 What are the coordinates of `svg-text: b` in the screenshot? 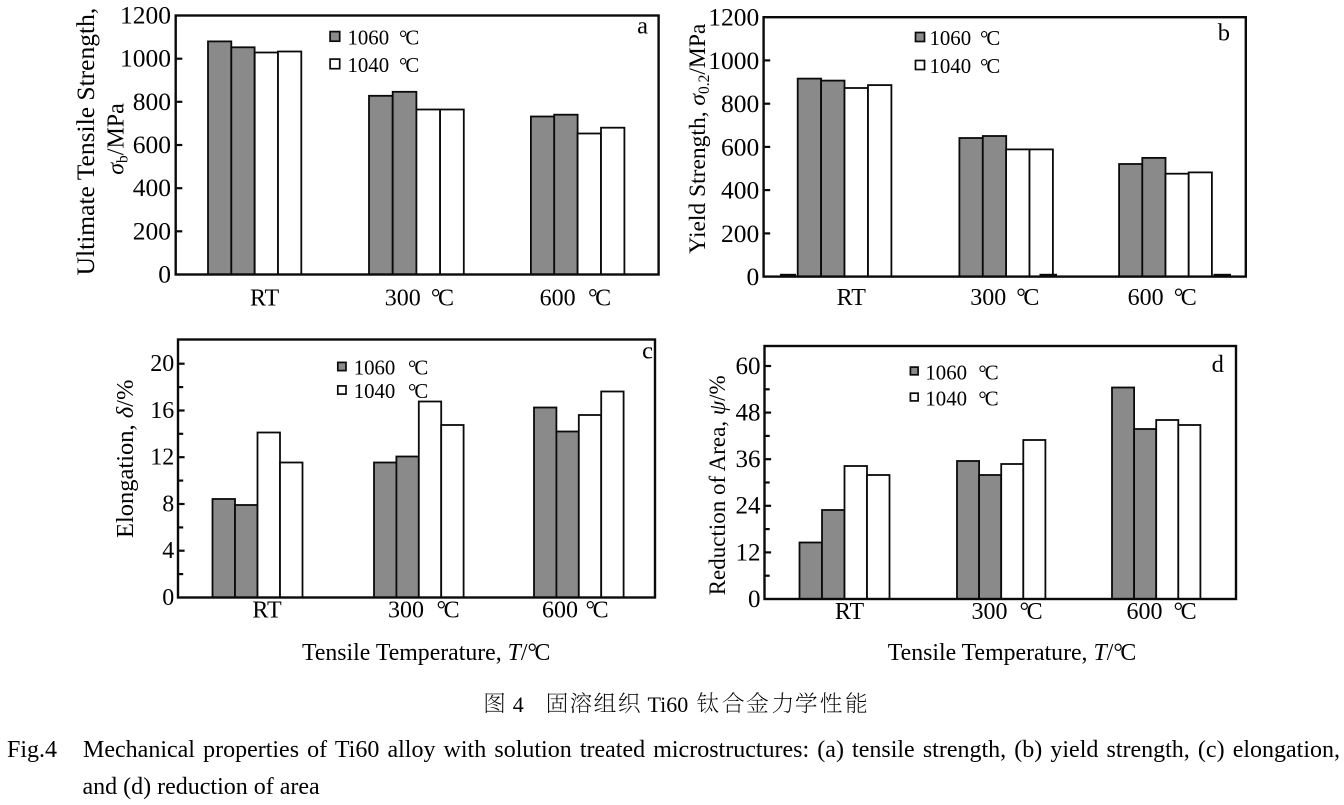 It's located at (1224, 32).